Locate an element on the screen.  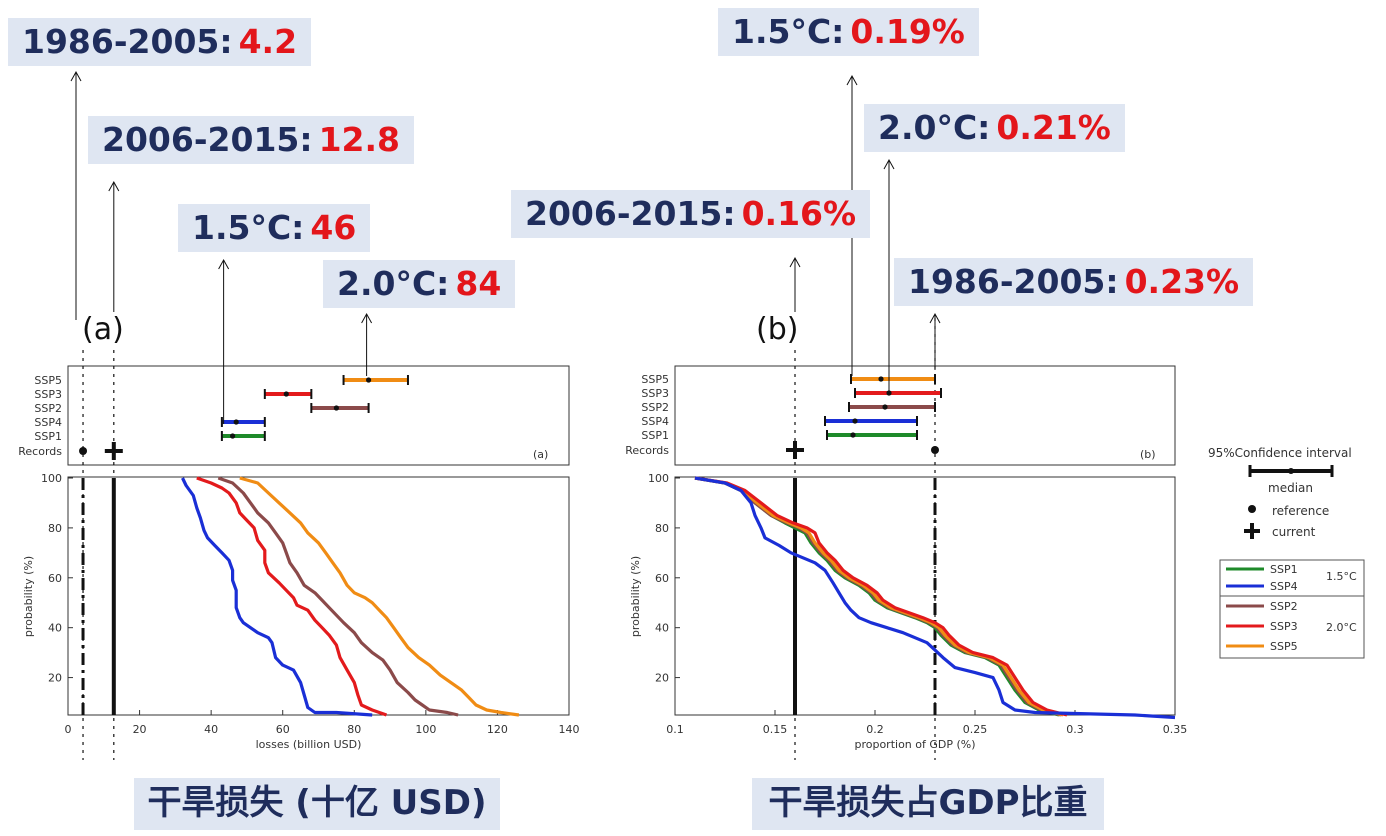
y-tick-label: 20 is located at coordinates (662, 678).